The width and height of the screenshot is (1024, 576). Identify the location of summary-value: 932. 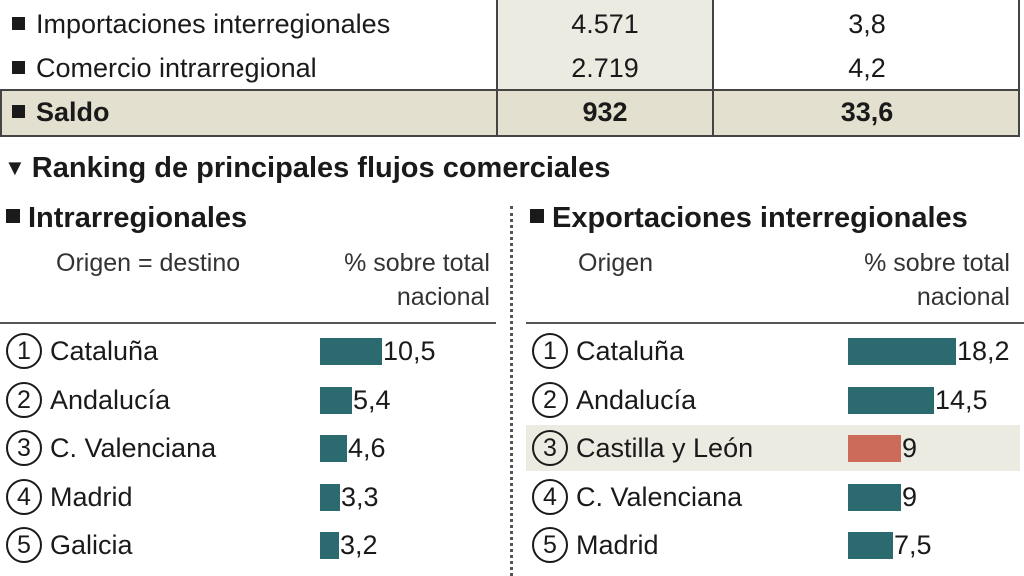
(605, 112).